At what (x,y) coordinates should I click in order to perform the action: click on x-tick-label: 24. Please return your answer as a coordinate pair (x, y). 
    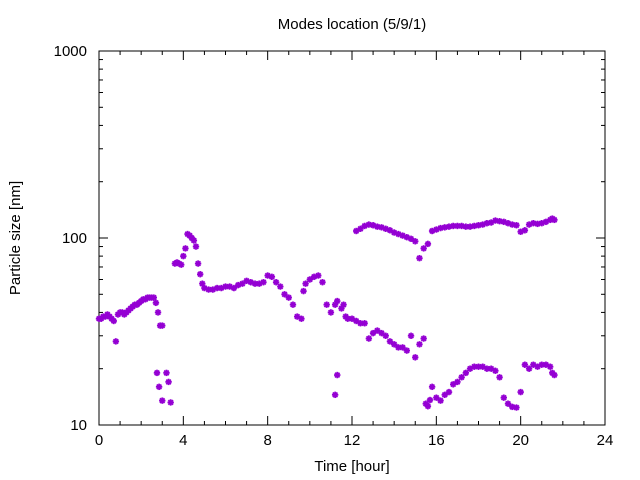
    Looking at the image, I should click on (605, 440).